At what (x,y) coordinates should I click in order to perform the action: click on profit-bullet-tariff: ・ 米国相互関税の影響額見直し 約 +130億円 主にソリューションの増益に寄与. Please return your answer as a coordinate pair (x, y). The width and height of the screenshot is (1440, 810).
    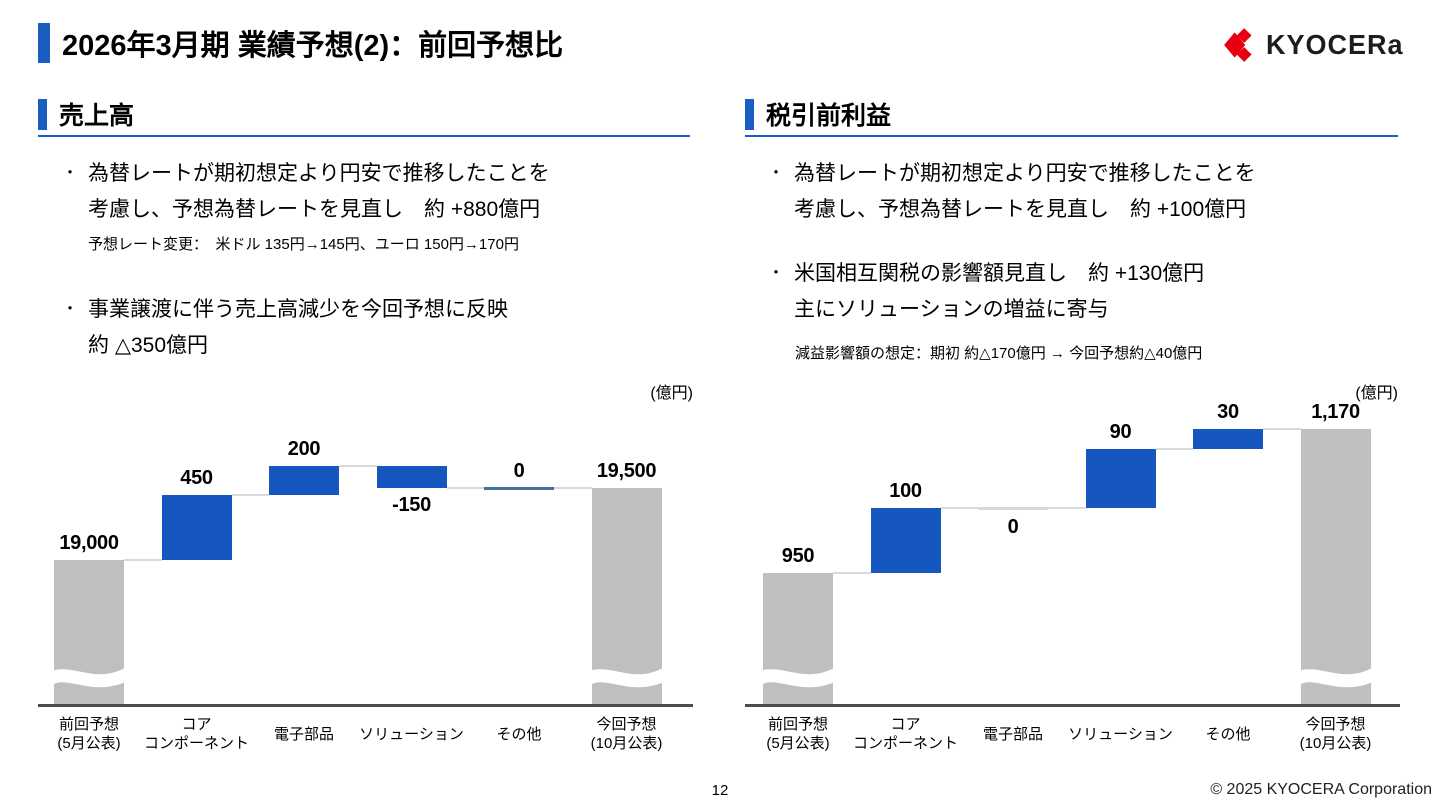
    Looking at the image, I should click on (986, 292).